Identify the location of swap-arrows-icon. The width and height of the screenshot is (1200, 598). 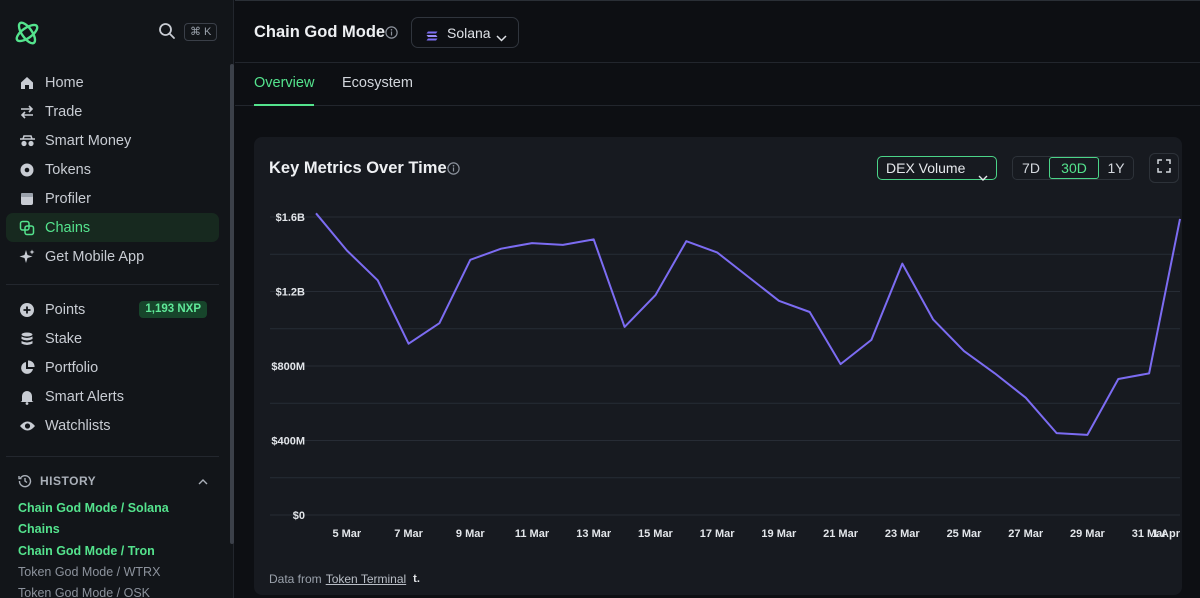
(27, 112).